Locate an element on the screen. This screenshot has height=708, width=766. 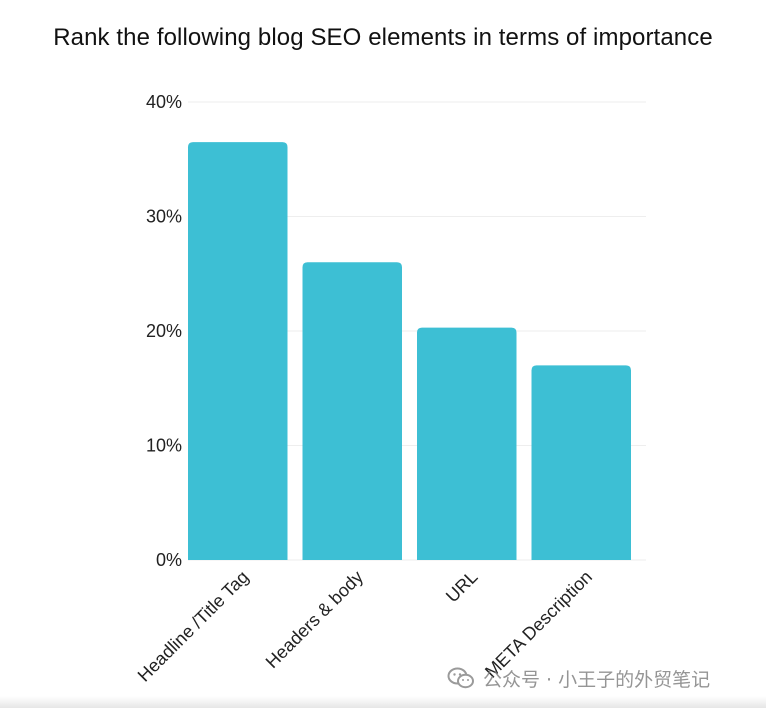
y-tick-label: 40% is located at coordinates (164, 102).